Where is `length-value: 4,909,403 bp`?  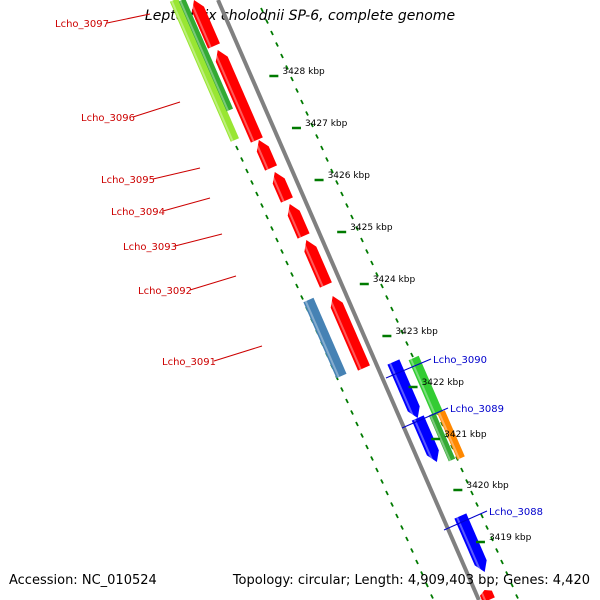
length-value: 4,909,403 bp is located at coordinates (451, 580).